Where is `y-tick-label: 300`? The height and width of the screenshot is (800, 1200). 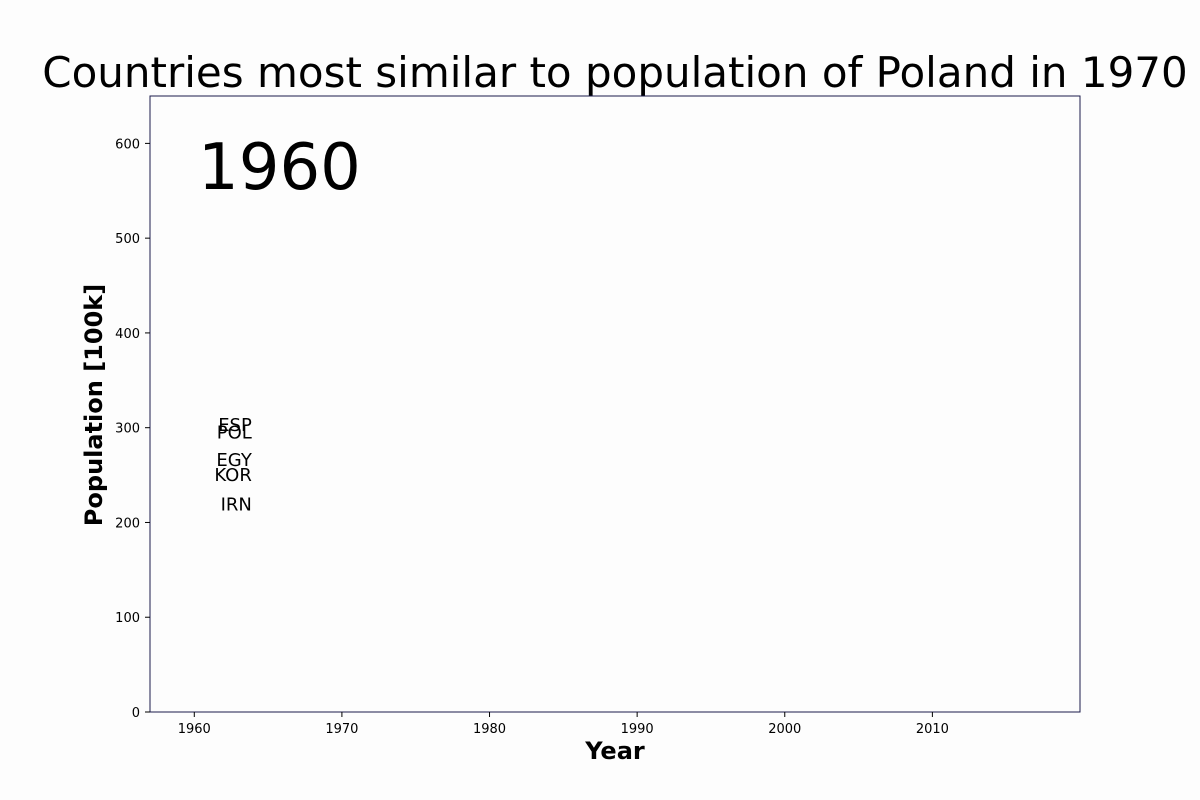
y-tick-label: 300 is located at coordinates (127, 429).